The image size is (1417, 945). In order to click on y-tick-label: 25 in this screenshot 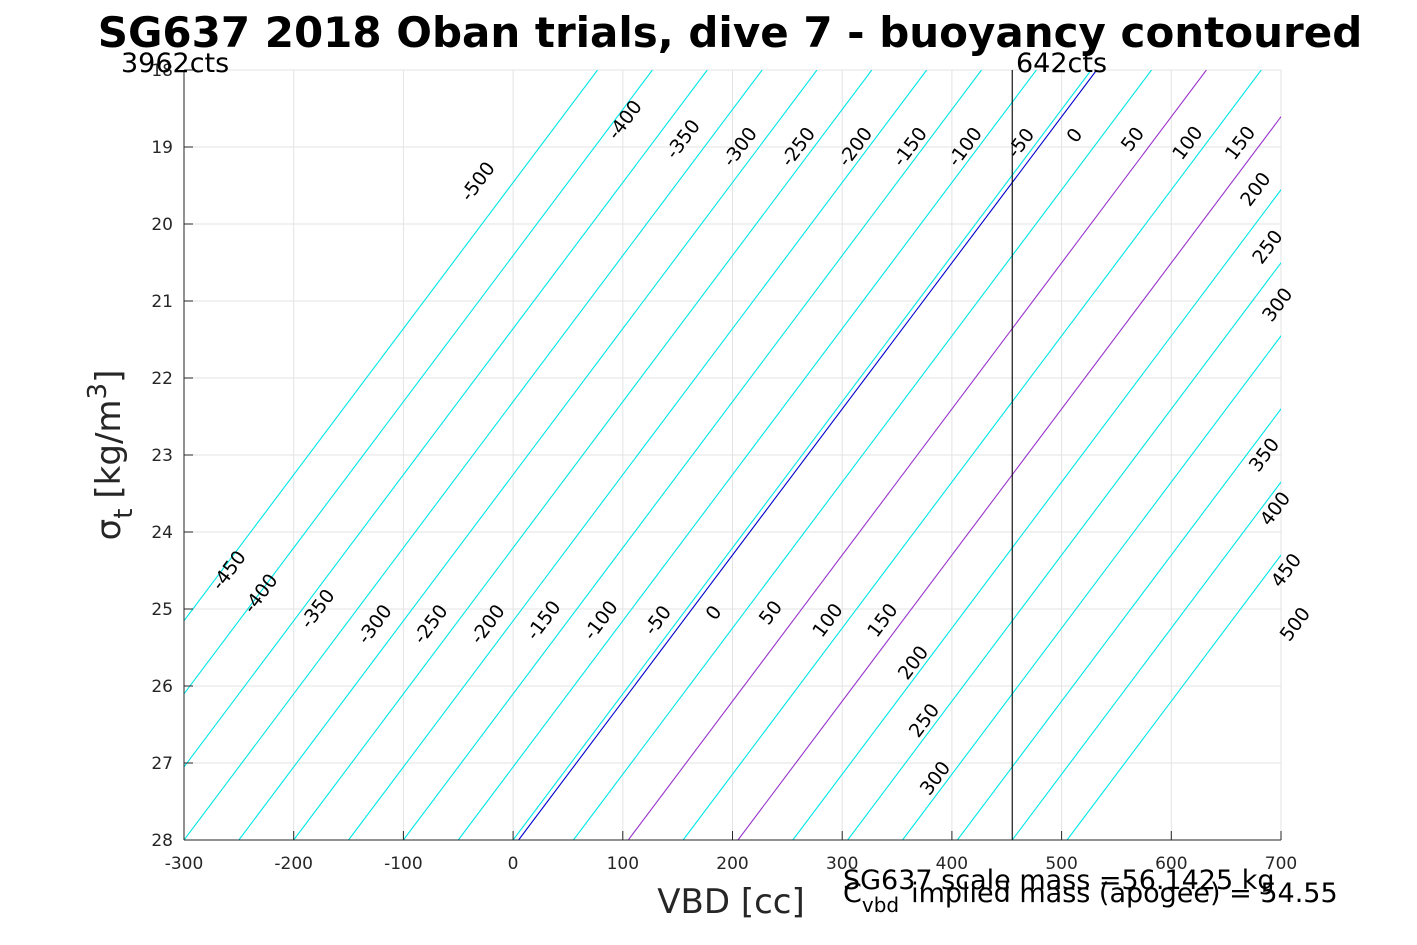, I will do `click(162, 610)`.